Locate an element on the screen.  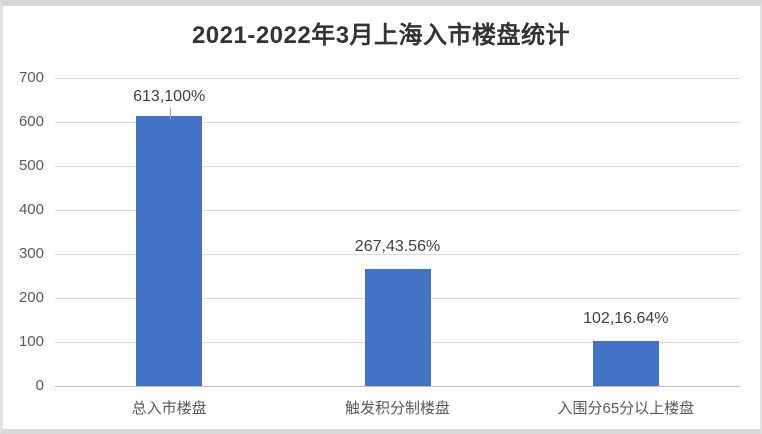
bar-入围分65分以上楼盘 is located at coordinates (625, 363).